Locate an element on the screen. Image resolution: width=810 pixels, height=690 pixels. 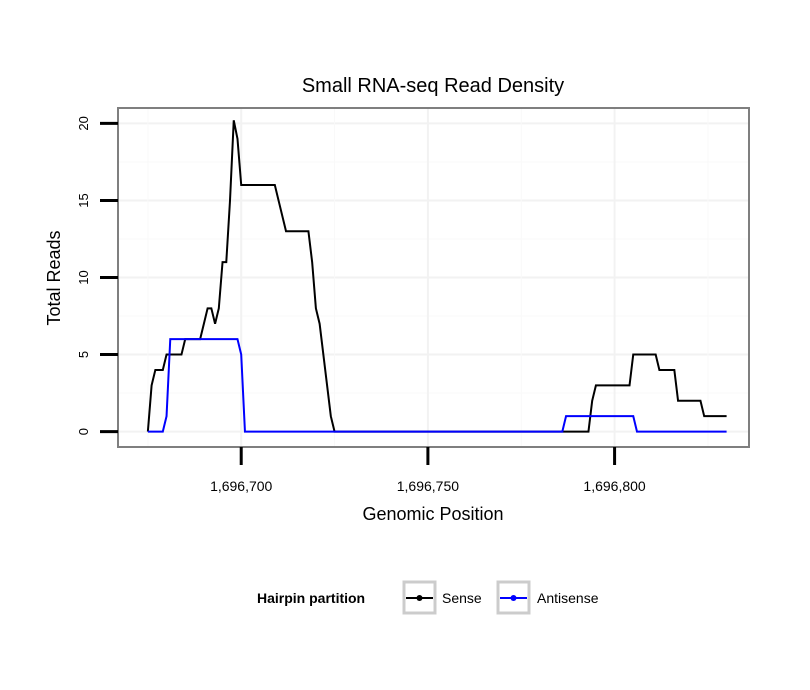
legend-label-antisense: Antisense is located at coordinates (568, 598).